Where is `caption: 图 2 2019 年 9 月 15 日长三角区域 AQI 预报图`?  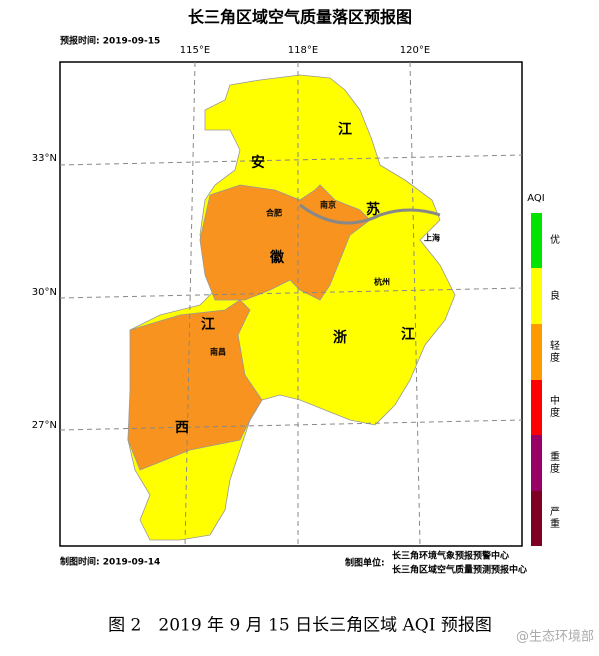 caption: 图 2 2019 年 9 月 15 日长三角区域 AQI 预报图 is located at coordinates (300, 626).